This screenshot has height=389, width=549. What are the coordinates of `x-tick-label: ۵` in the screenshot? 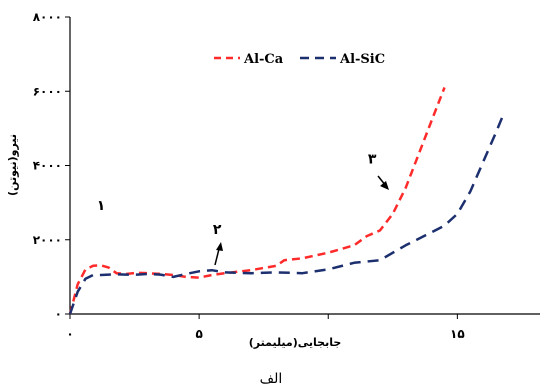 It's located at (198, 334).